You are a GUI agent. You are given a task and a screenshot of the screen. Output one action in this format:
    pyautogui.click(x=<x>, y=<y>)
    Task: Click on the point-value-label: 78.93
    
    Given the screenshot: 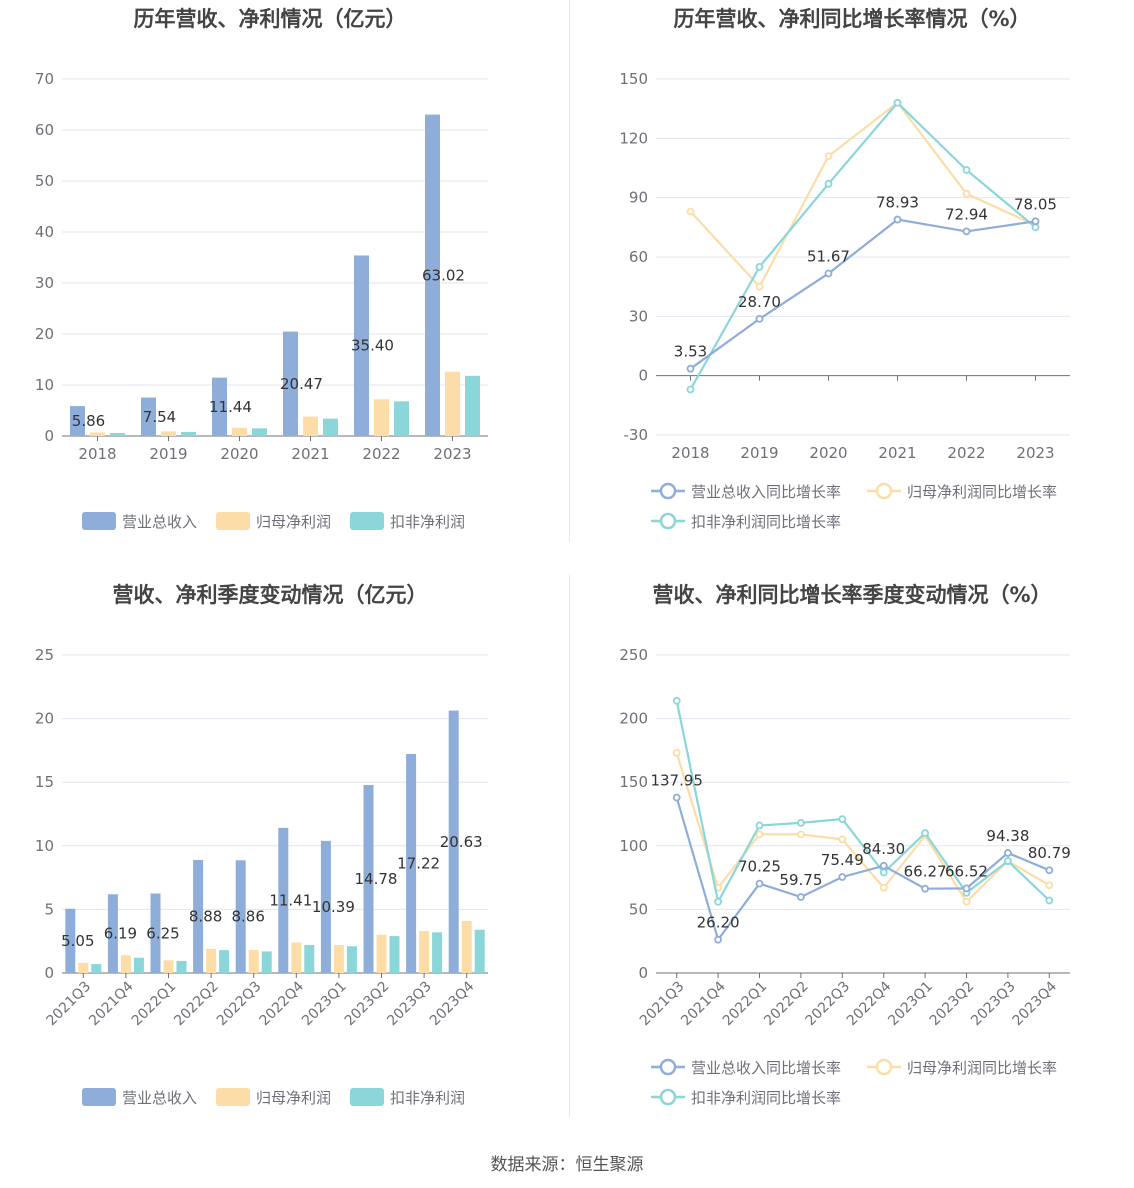 What is the action you would take?
    pyautogui.click(x=897, y=203)
    